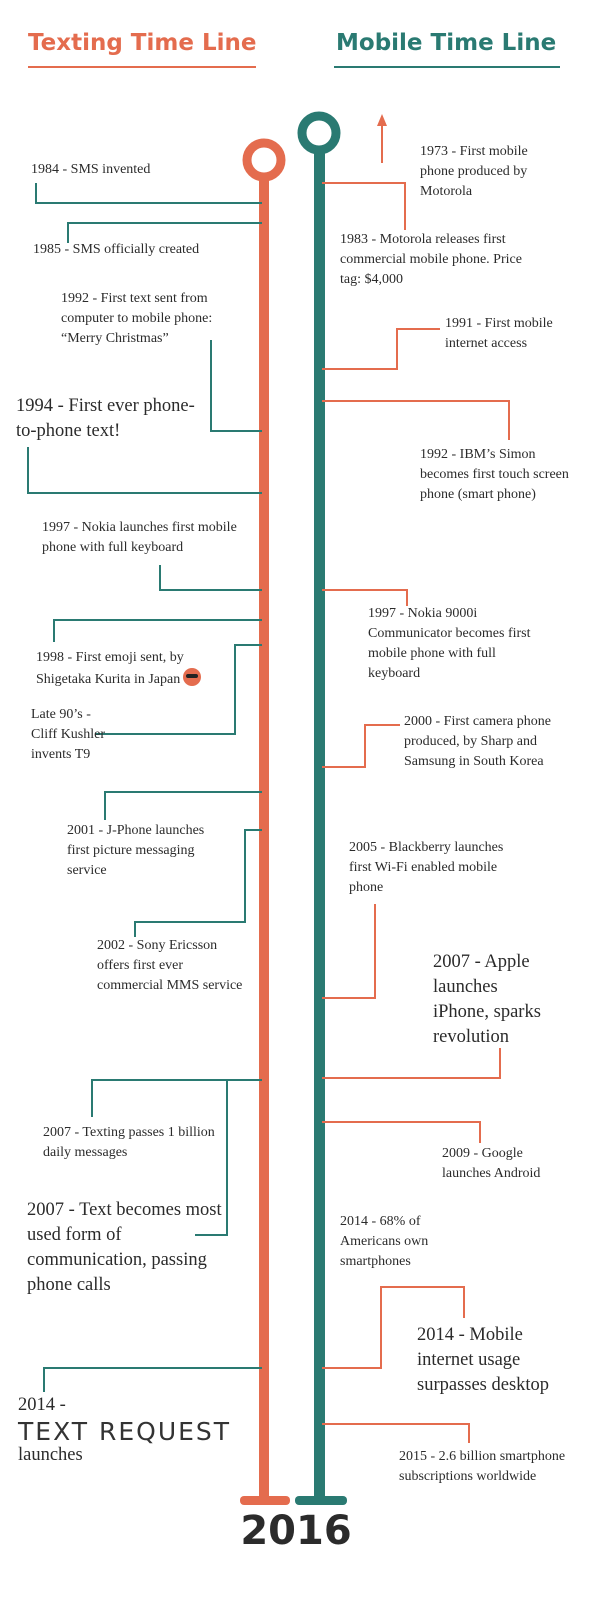 Image resolution: width=600 pixels, height=1600 pixels. What do you see at coordinates (148, 193) in the screenshot?
I see `connector-1984` at bounding box center [148, 193].